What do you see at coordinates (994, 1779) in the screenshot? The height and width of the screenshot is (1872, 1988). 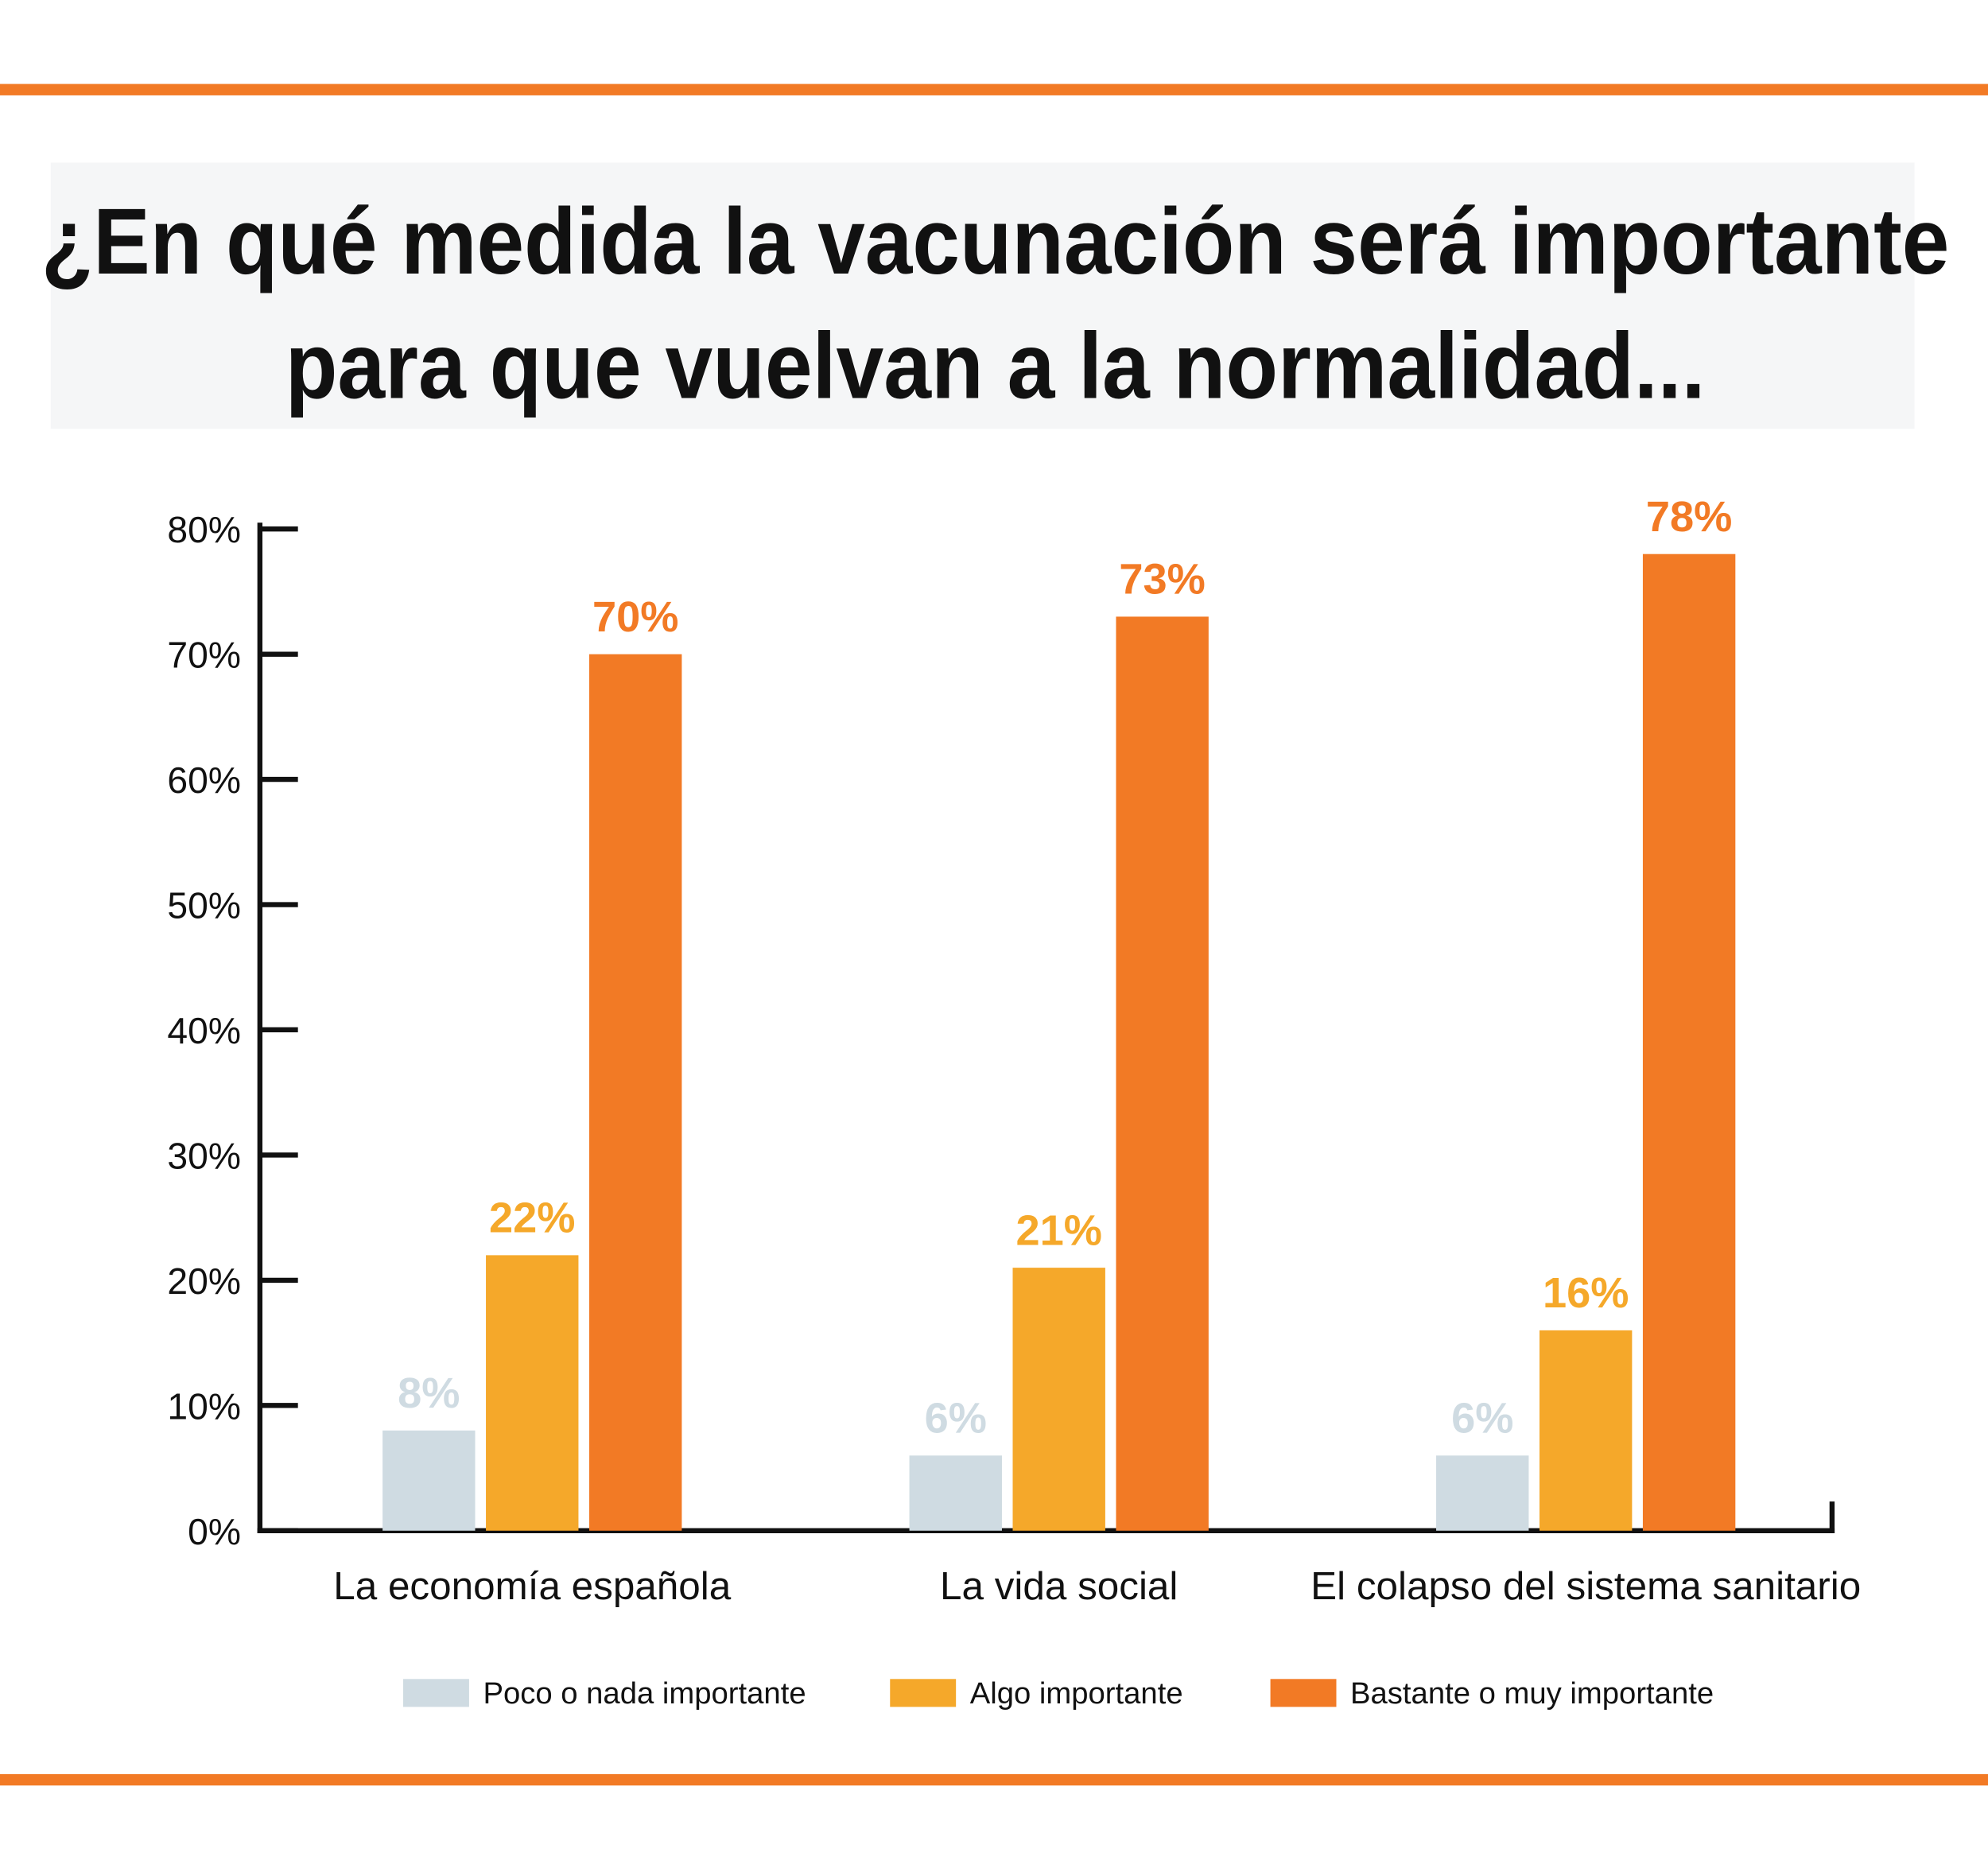 I see `bottom-rule` at bounding box center [994, 1779].